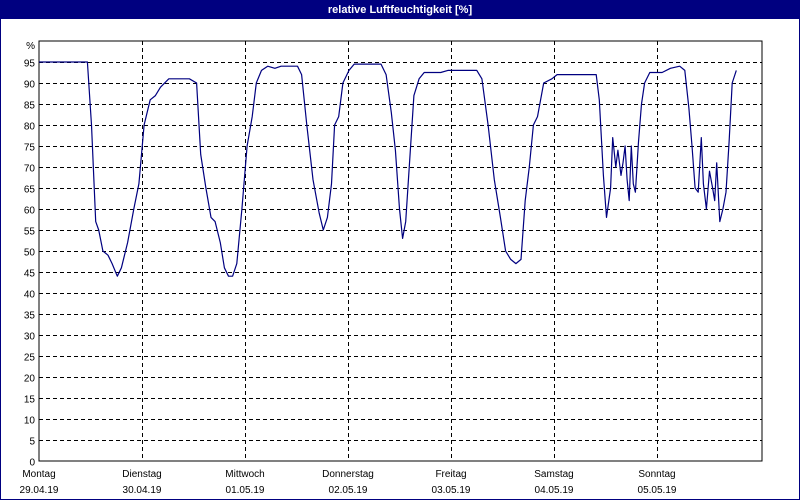 The image size is (800, 500). I want to click on x-tick-day-label: Donnerstag, so click(348, 474).